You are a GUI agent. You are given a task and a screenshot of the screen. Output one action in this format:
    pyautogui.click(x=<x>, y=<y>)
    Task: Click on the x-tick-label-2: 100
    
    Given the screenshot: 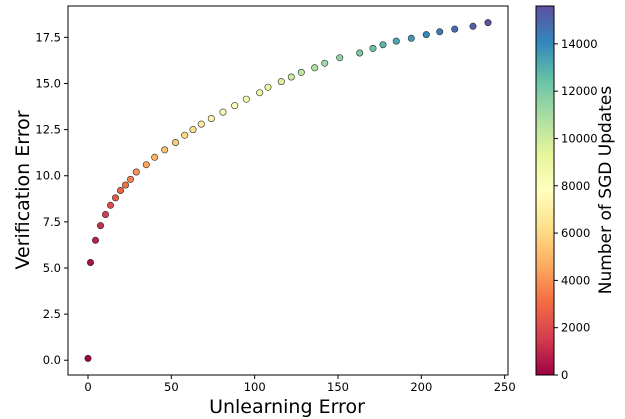 What is the action you would take?
    pyautogui.click(x=255, y=387)
    